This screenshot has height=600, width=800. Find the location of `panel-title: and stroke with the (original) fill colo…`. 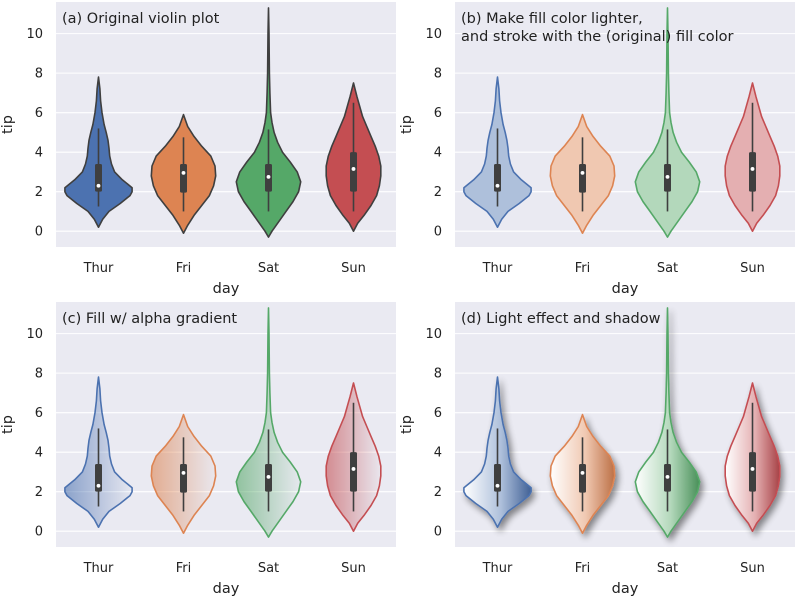

panel-title: and stroke with the (original) fill colo… is located at coordinates (597, 37).